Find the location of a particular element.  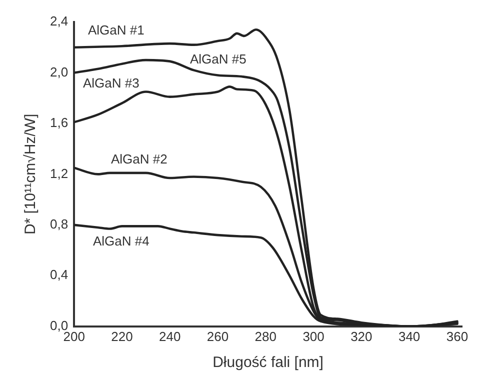

x-tick-label: 320 is located at coordinates (361, 336).